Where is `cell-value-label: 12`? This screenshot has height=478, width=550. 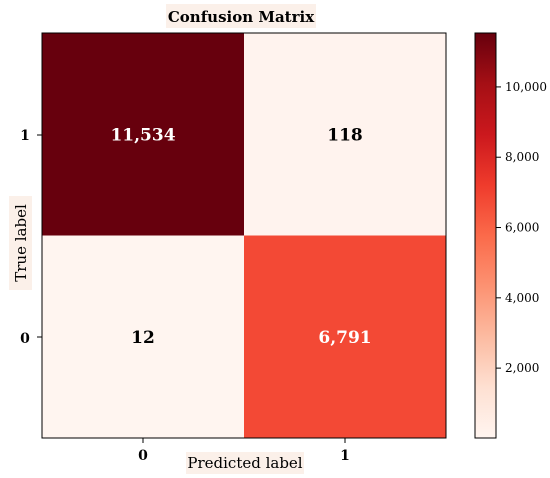 cell-value-label: 12 is located at coordinates (143, 338).